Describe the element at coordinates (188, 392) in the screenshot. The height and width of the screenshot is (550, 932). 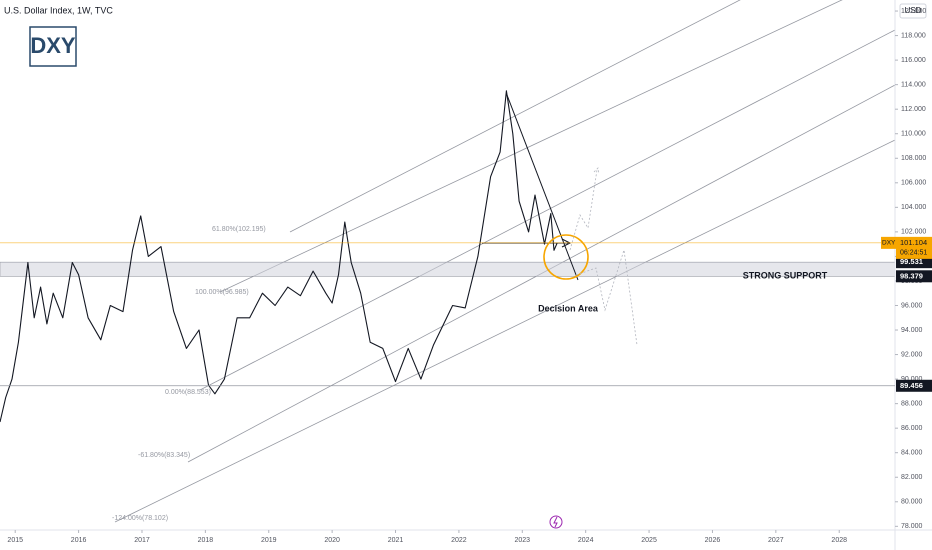
I see `fib-label: 0.00%(88.553)` at that location.